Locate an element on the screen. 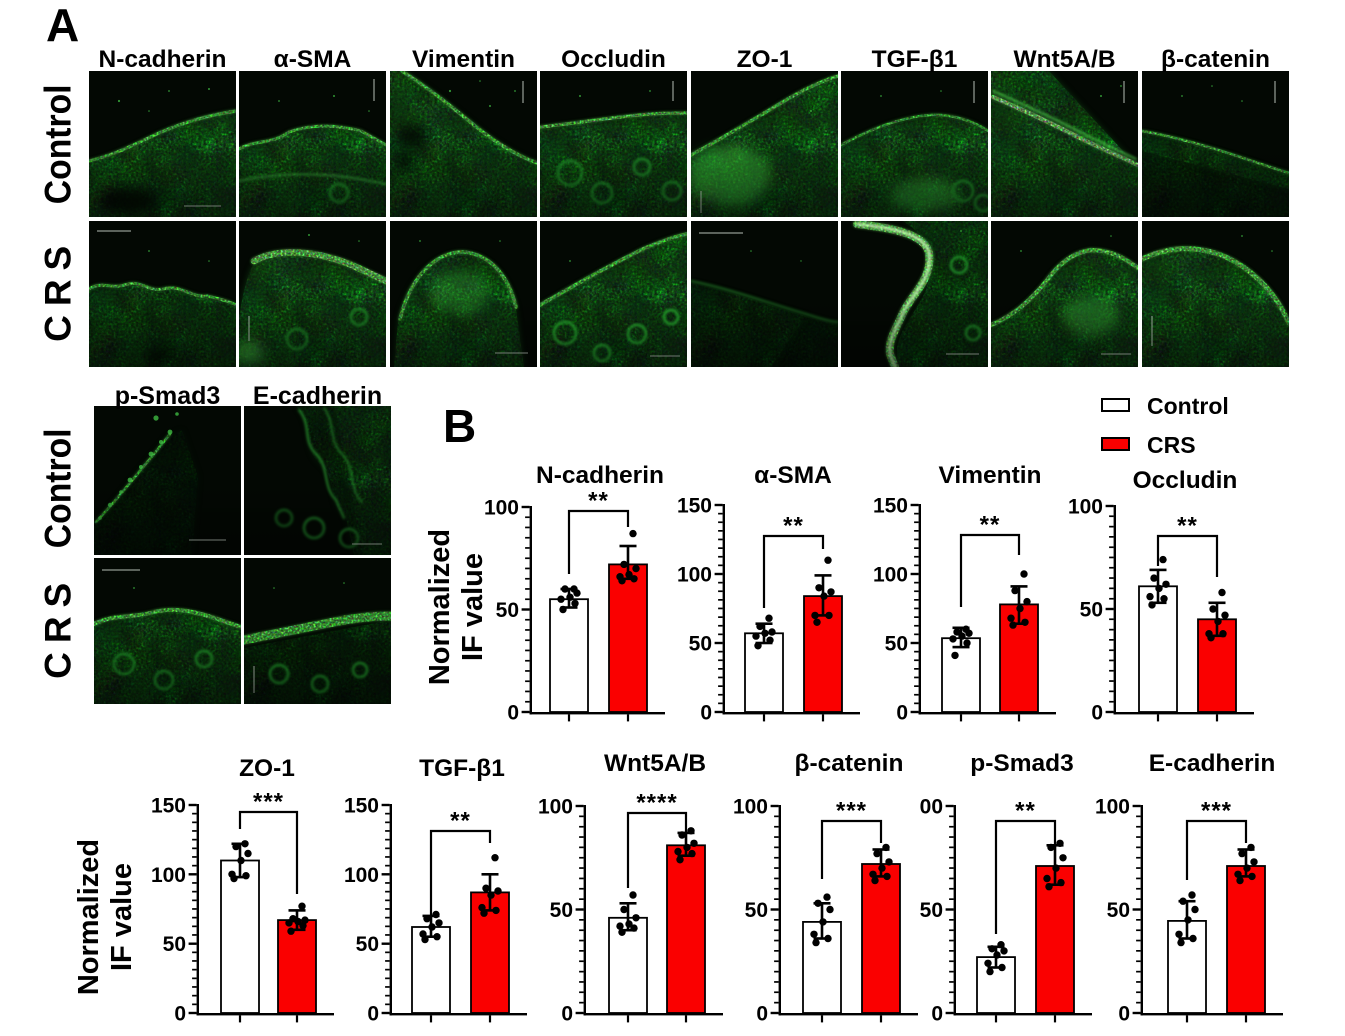 Image resolution: width=1345 pixels, height=1036 pixels. svg-text: Wnt5A/B is located at coordinates (655, 763).